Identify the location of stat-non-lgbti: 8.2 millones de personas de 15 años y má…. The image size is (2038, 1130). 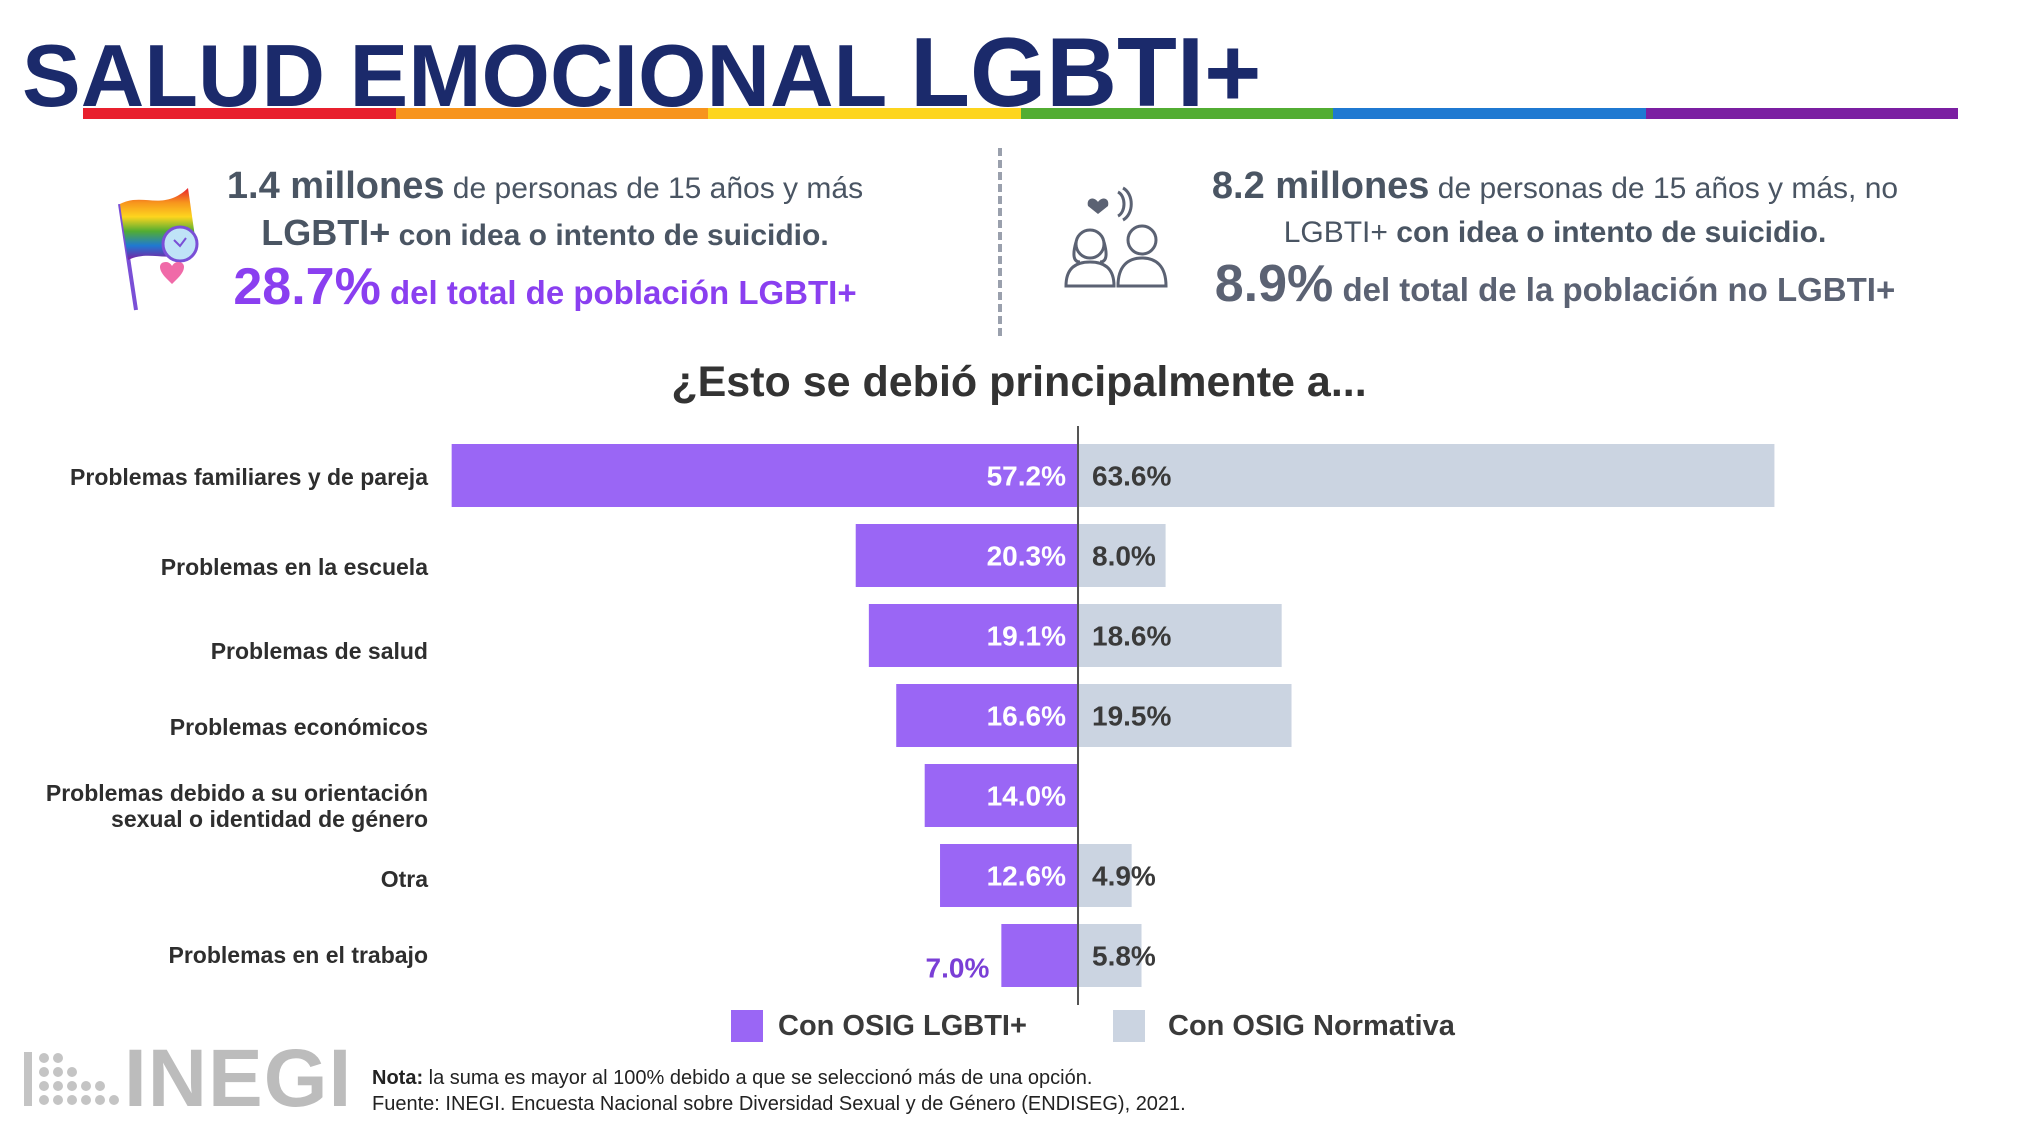
(1555, 245).